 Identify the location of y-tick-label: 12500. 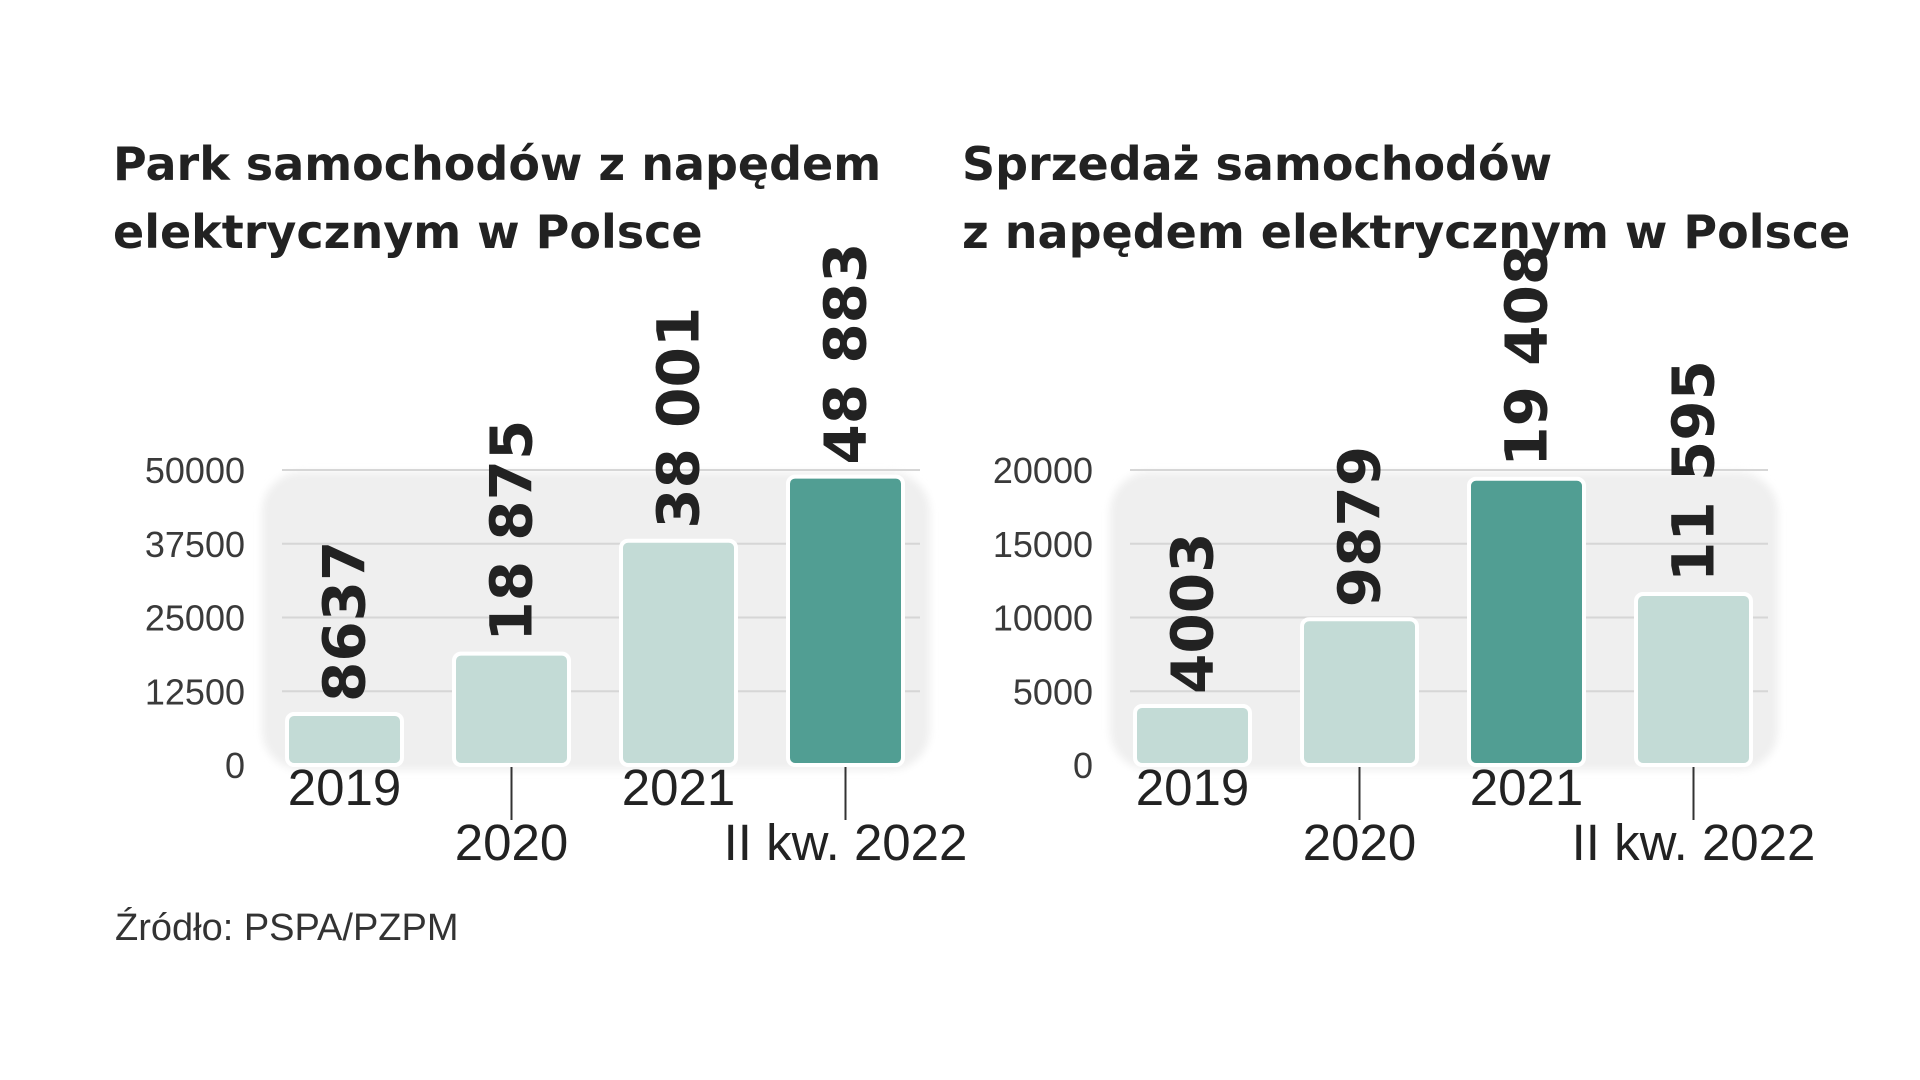
(195, 691).